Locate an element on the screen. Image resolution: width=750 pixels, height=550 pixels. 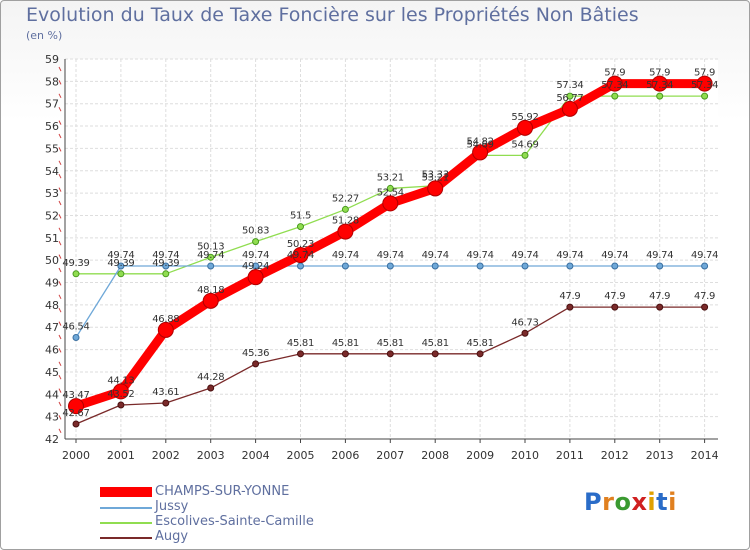
x-tick-label: 2006 is located at coordinates (345, 455).